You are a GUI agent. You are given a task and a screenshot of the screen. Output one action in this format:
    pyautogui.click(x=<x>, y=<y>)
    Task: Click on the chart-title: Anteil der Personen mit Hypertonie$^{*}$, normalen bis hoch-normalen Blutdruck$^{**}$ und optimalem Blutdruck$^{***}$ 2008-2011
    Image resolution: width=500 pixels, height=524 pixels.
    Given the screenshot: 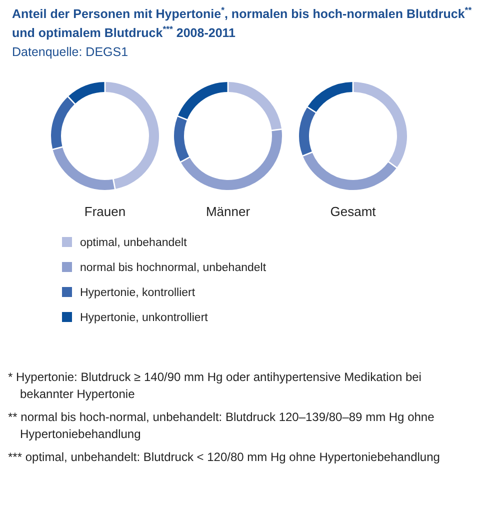 What is the action you would take?
    pyautogui.click(x=242, y=22)
    